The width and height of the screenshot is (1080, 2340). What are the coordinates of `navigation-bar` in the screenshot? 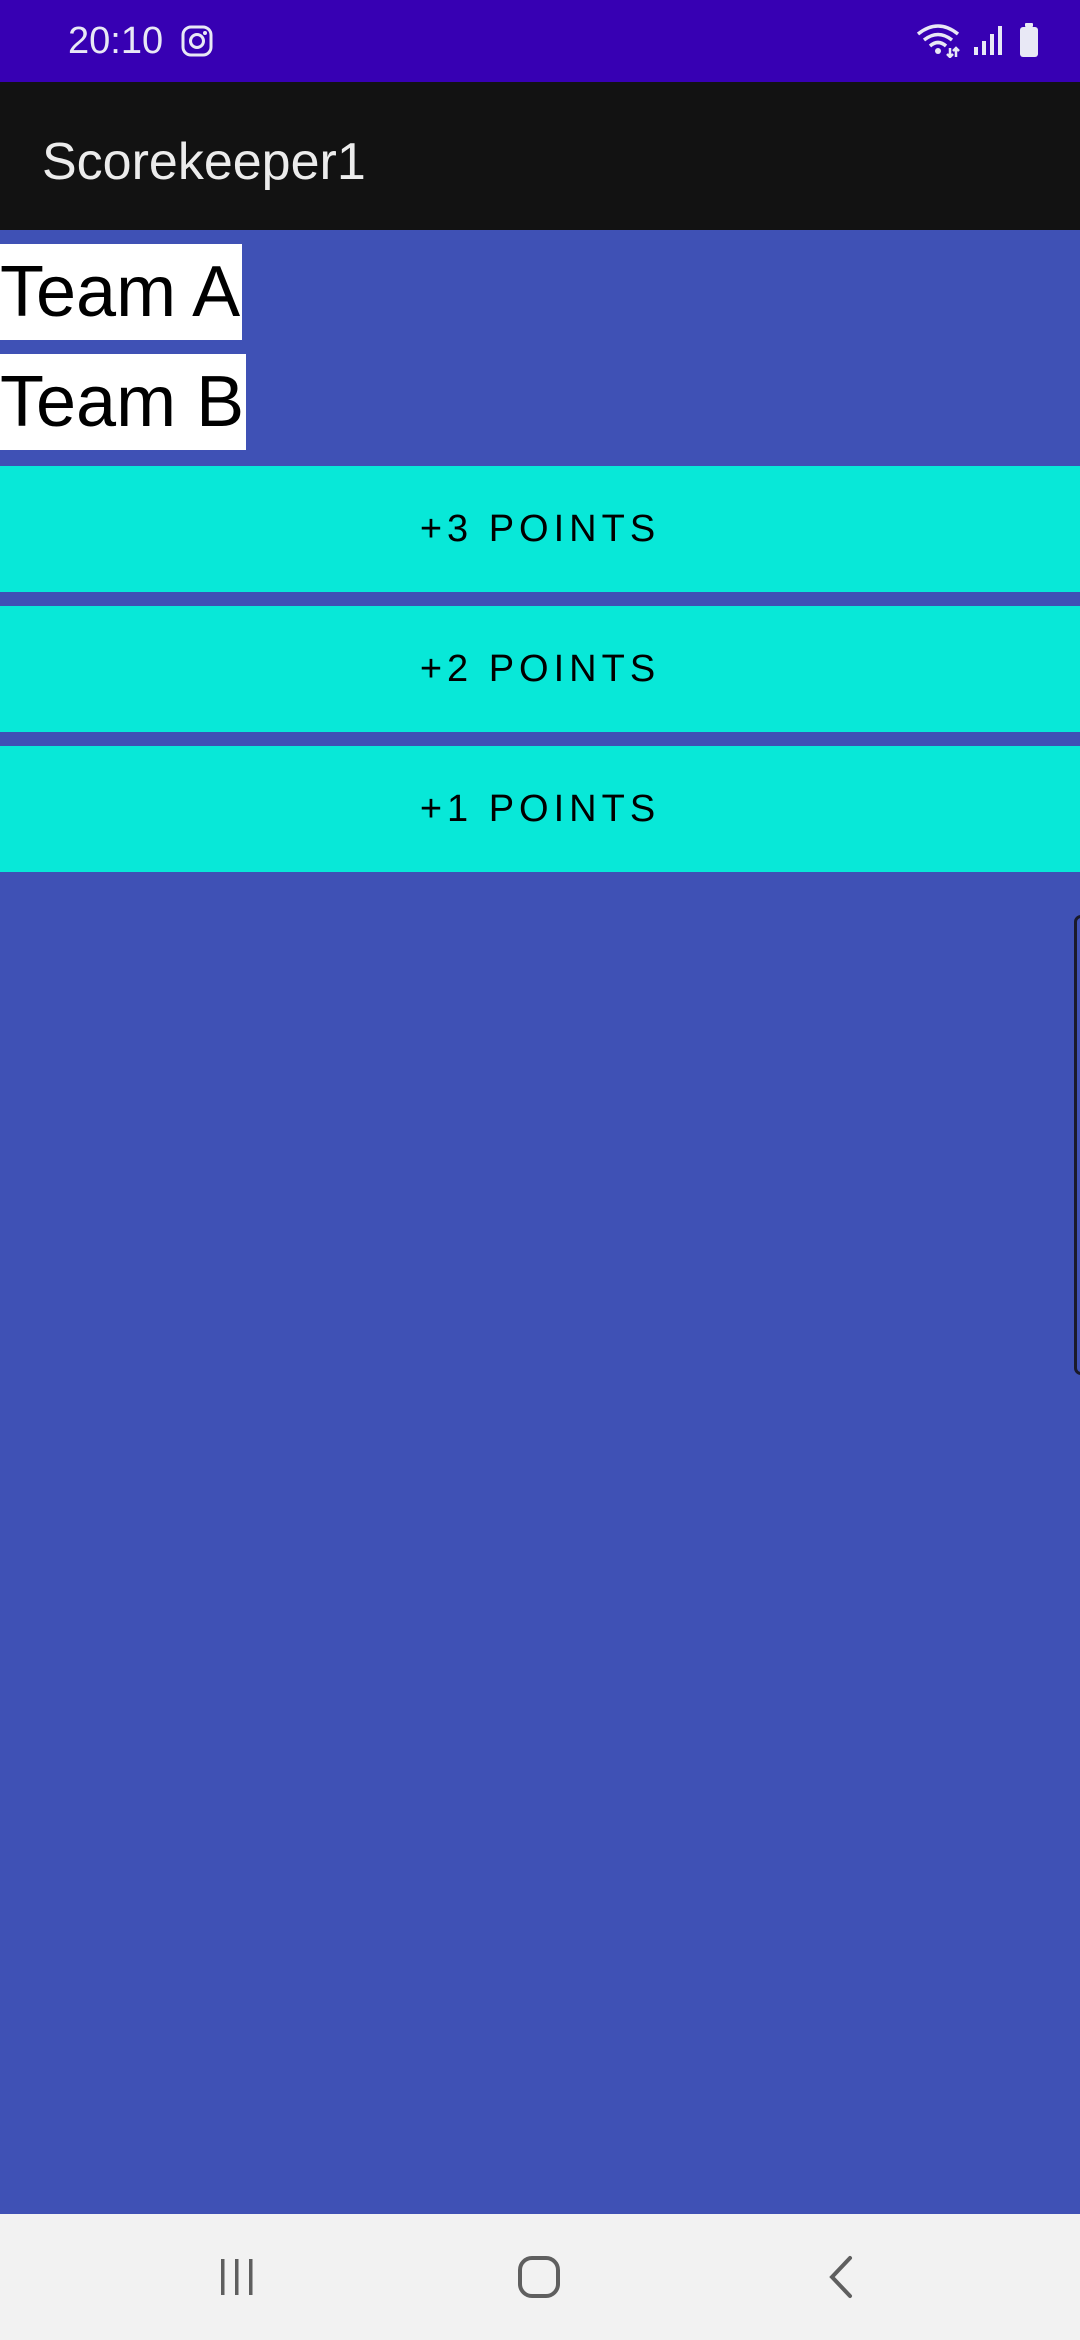 It's located at (540, 2277).